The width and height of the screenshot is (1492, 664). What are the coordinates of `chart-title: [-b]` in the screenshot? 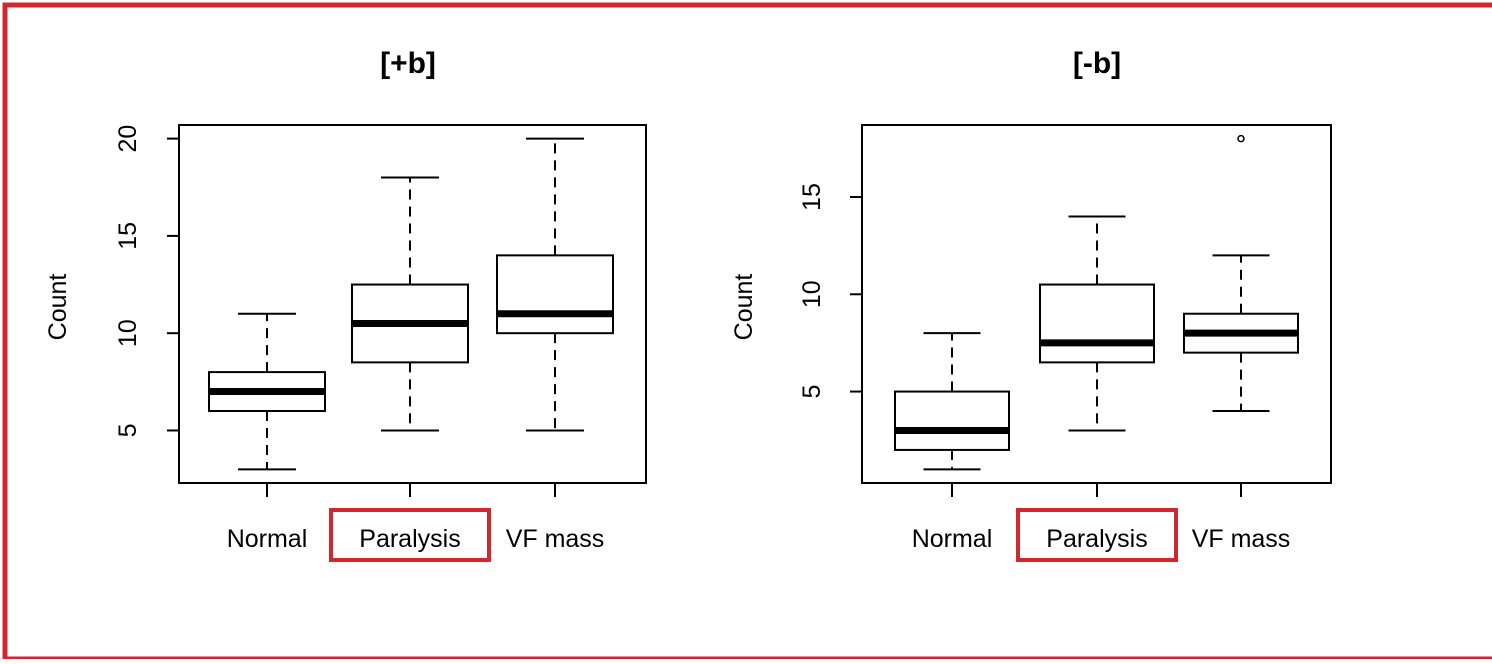 It's located at (1097, 63).